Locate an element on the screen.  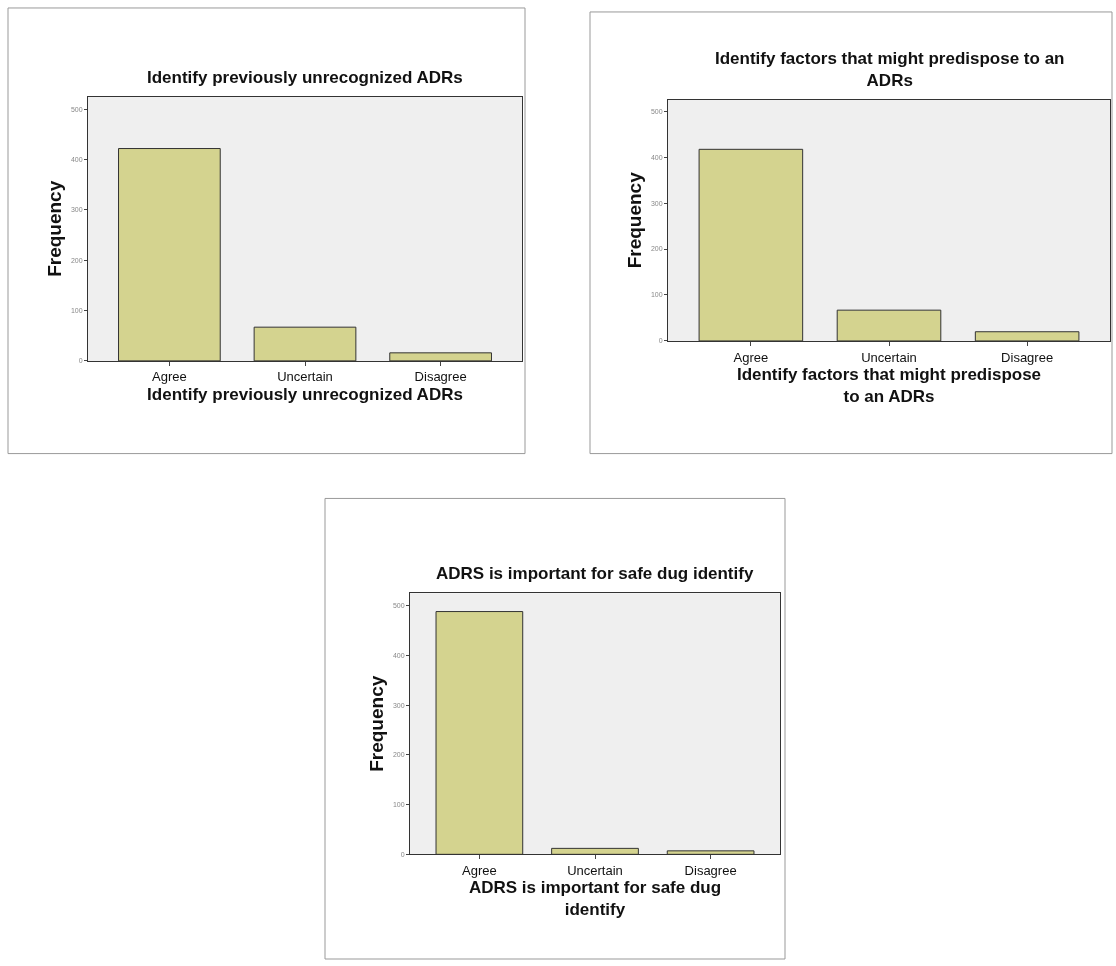
chart-title: Identify factors that might predispose to an ADRs is located at coordinates (890, 70).